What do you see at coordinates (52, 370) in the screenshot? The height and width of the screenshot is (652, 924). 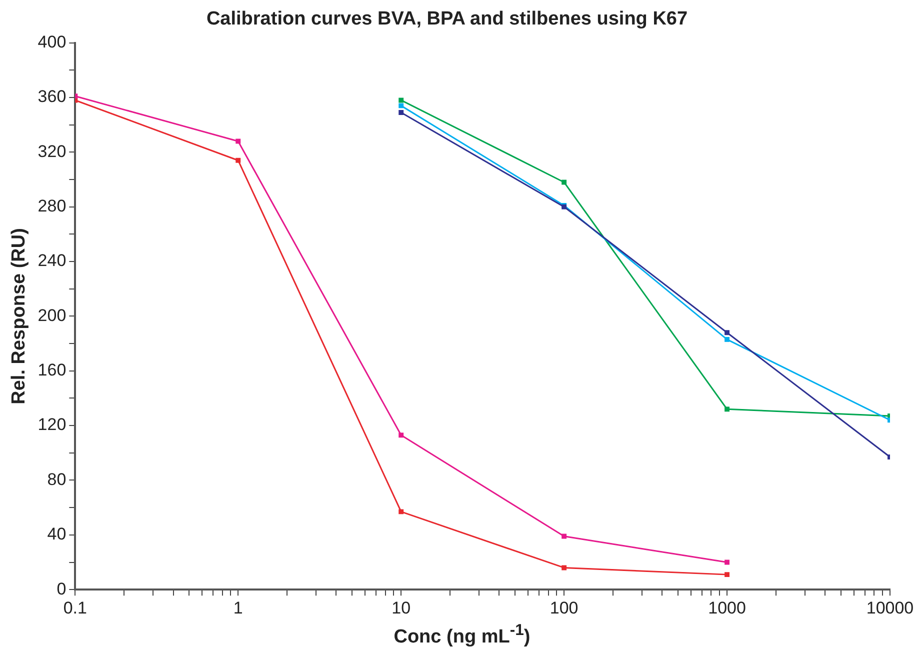 I see `y-tick-label: 160` at bounding box center [52, 370].